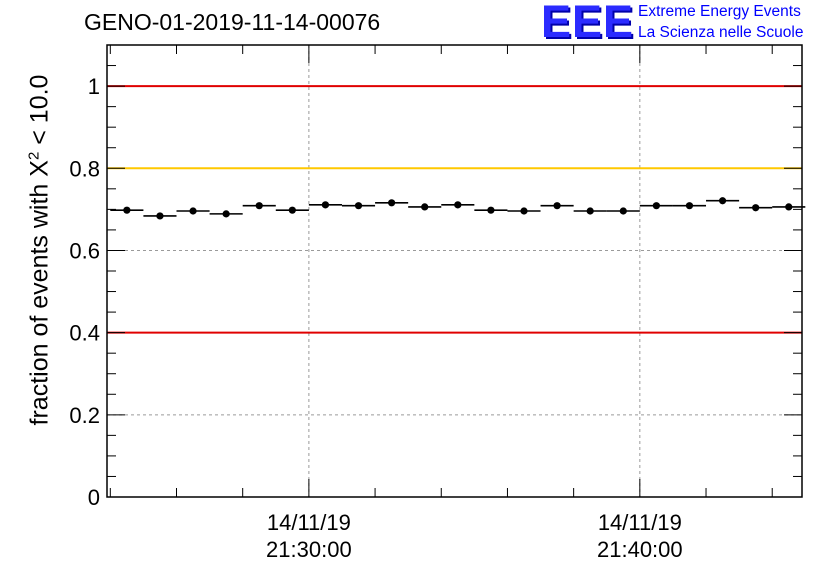  Describe the element at coordinates (34, 156) in the screenshot. I see `y-axis-label-sup: 2` at that location.